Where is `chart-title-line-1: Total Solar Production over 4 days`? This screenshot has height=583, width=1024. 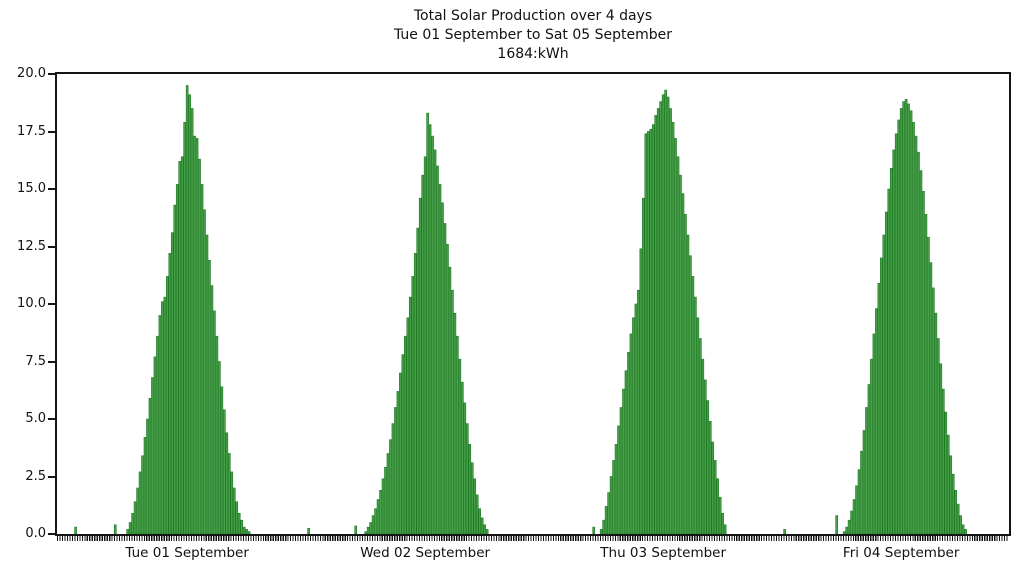
chart-title-line-1: Total Solar Production over 4 days is located at coordinates (533, 16).